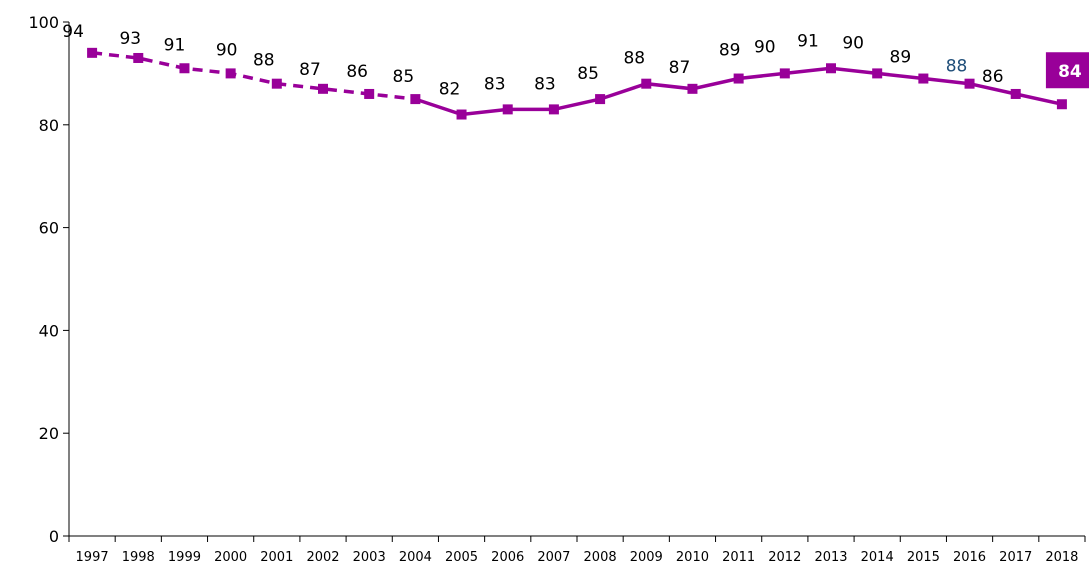  I want to click on y-tick-label: 60, so click(49, 228).